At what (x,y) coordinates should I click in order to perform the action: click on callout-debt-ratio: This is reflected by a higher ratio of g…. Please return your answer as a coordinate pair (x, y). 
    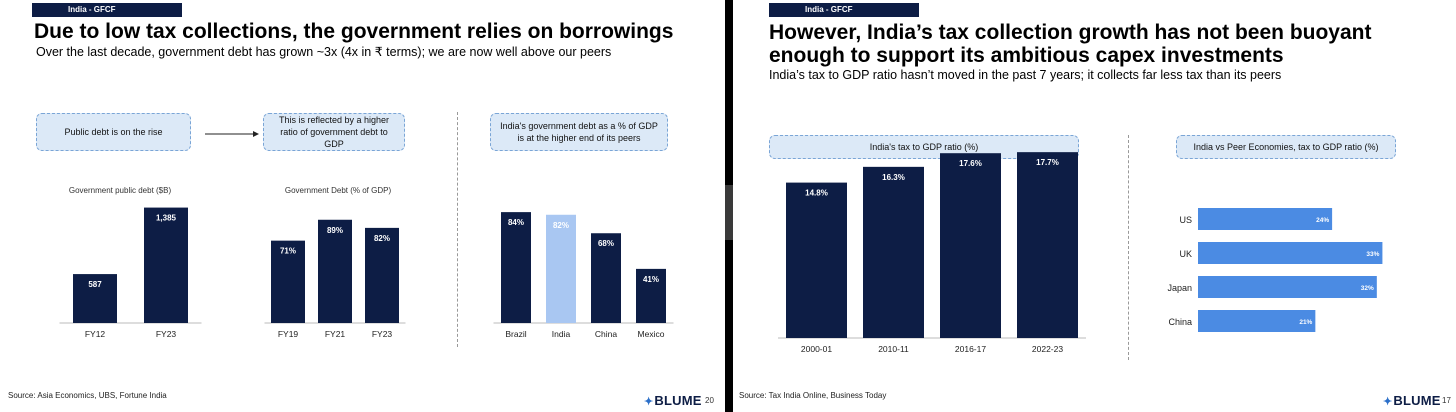
    Looking at the image, I should click on (334, 132).